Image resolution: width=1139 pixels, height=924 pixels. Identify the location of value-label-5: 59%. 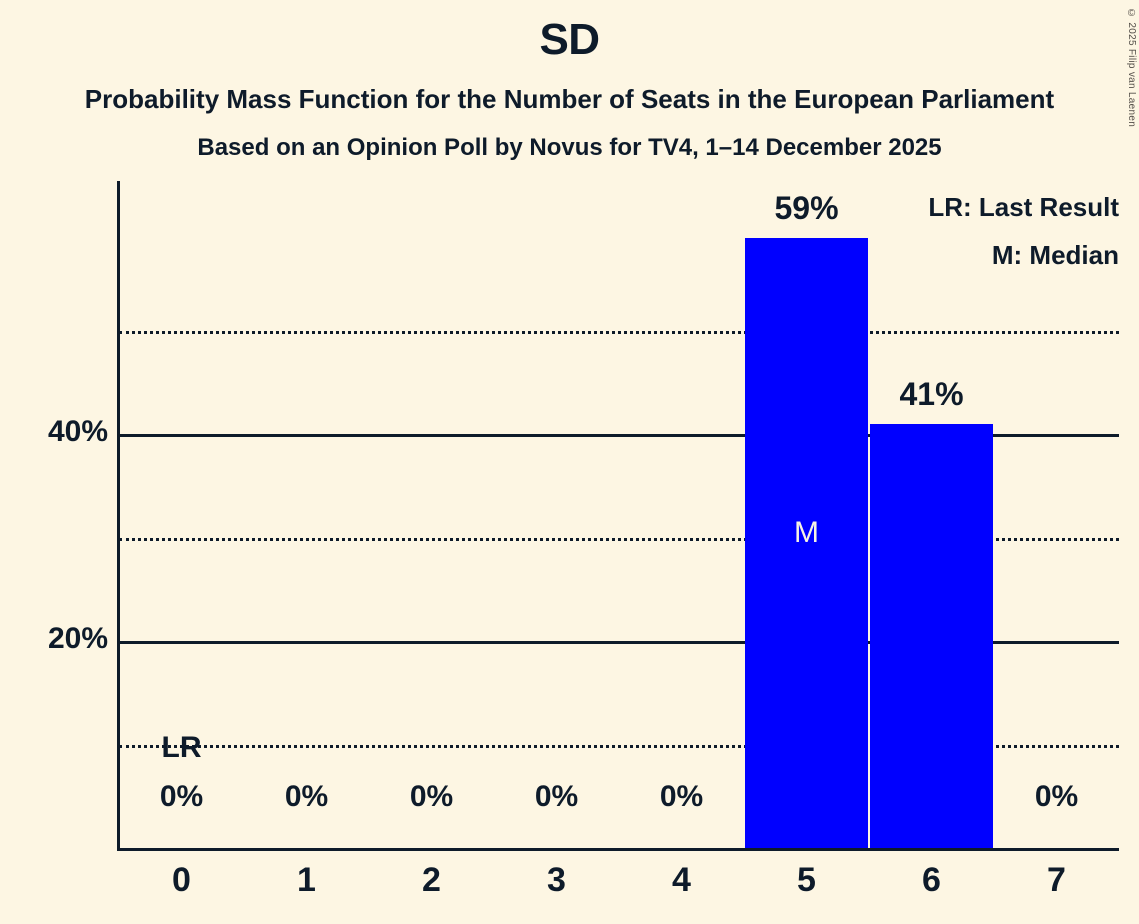
(806, 207).